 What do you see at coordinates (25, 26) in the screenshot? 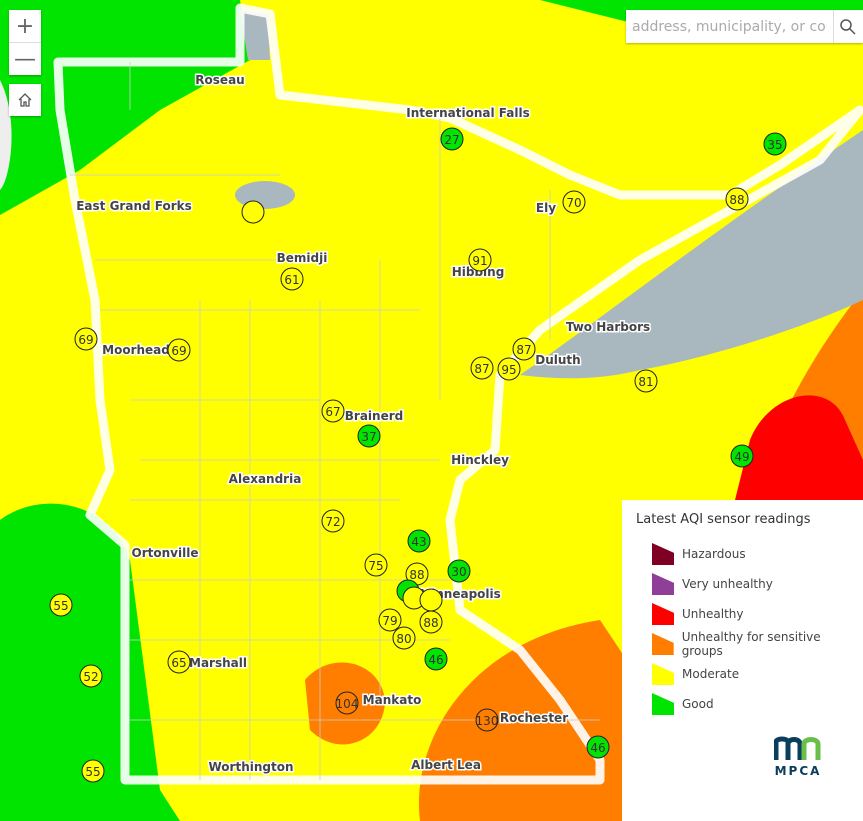
I see `zoom-in-button: +` at bounding box center [25, 26].